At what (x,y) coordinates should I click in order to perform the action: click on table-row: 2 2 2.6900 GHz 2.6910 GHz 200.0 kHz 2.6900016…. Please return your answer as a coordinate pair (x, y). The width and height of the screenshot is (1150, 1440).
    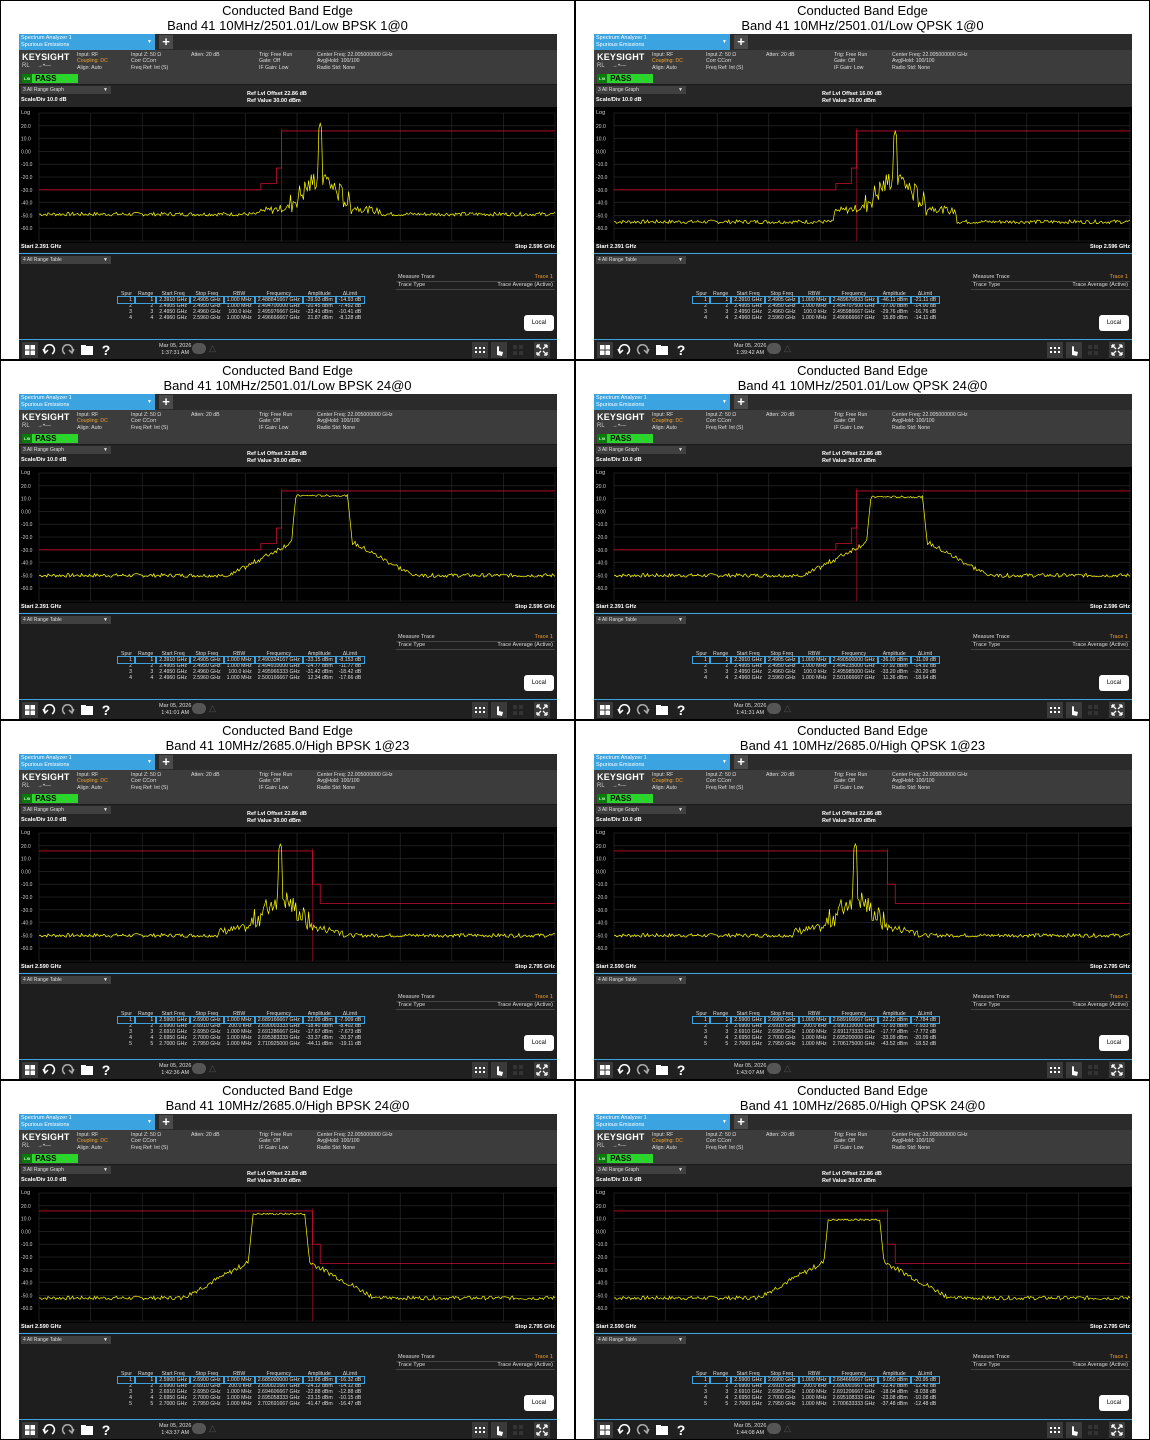
    Looking at the image, I should click on (816, 1386).